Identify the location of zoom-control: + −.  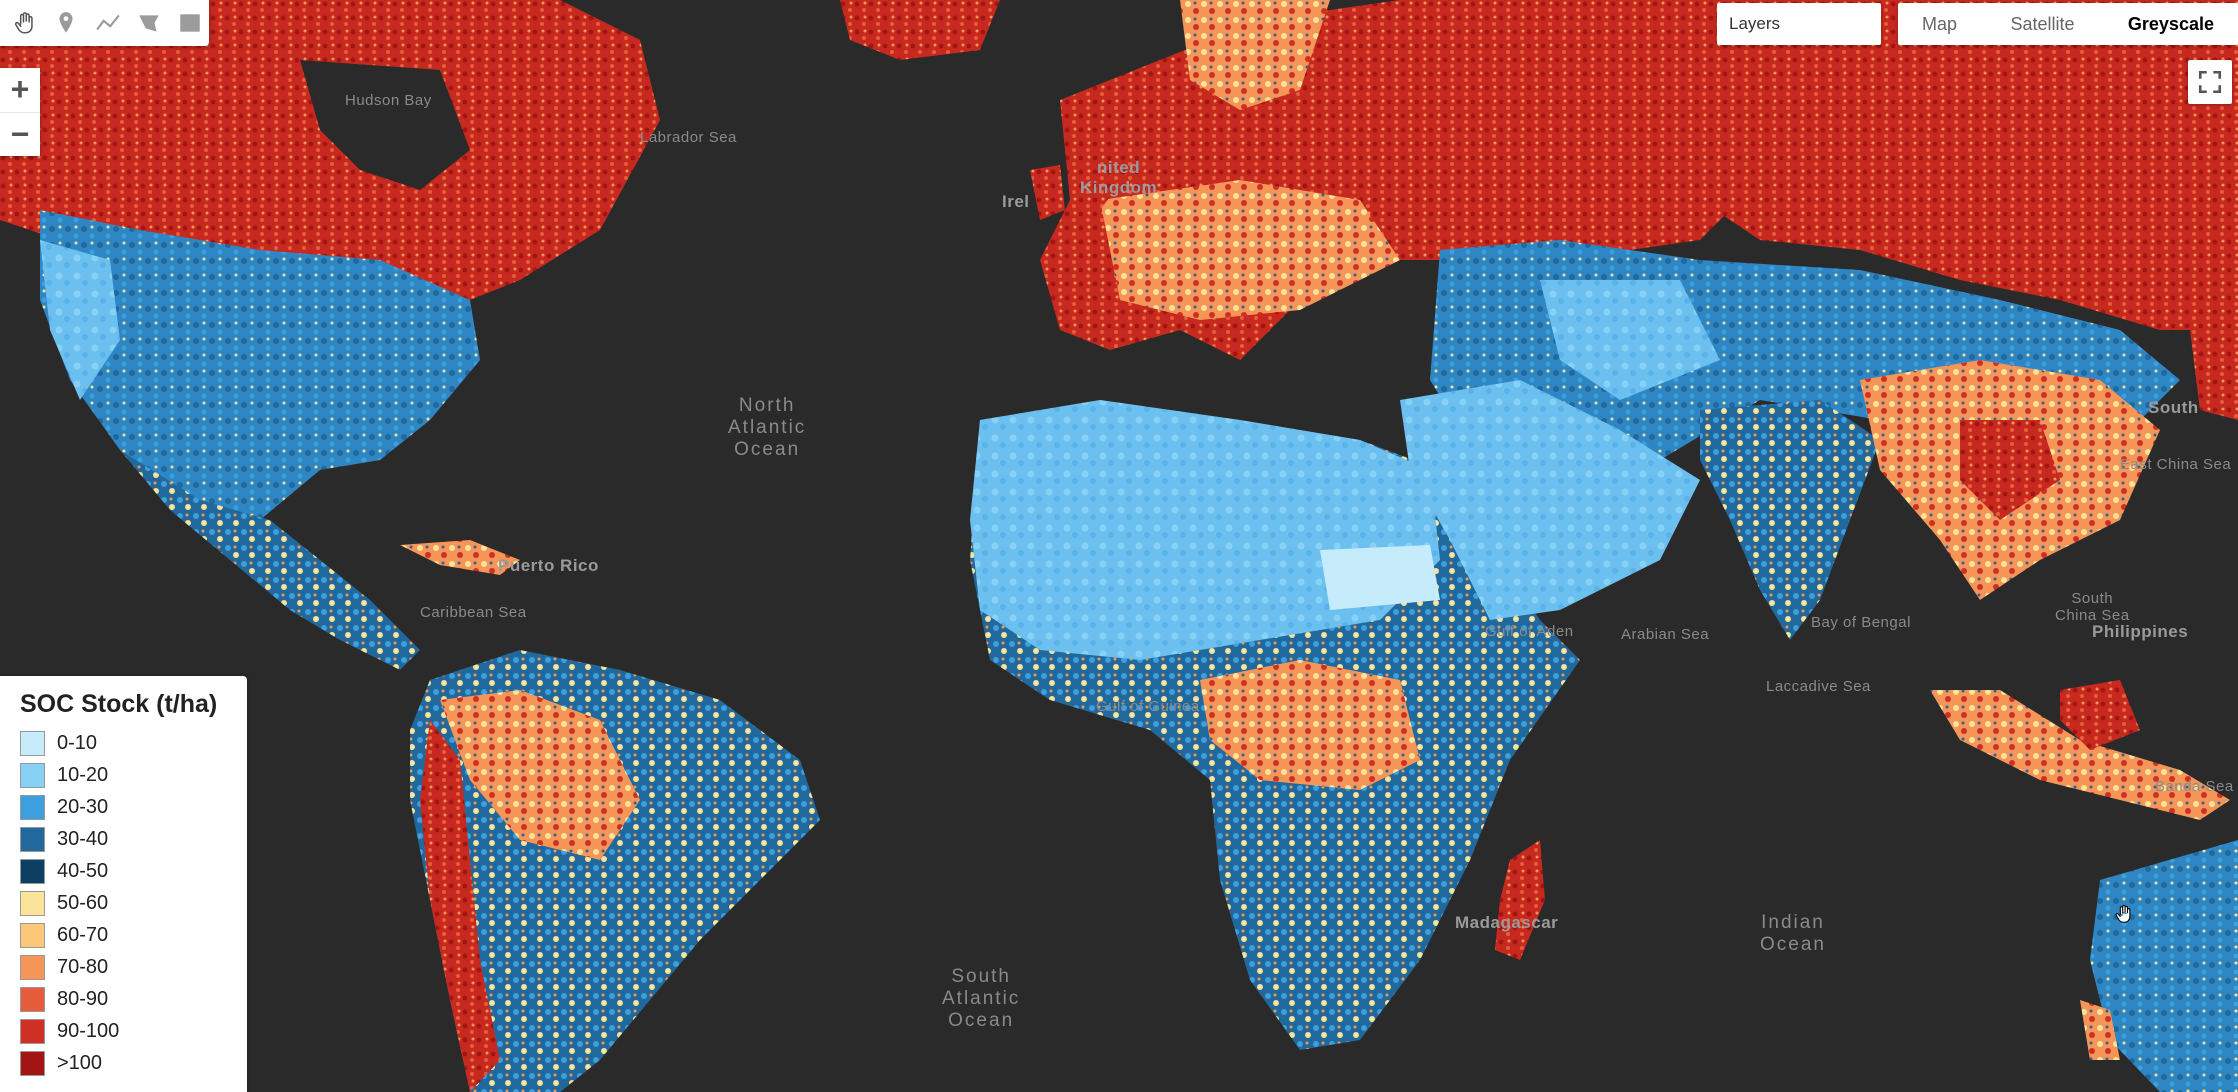
(20, 112).